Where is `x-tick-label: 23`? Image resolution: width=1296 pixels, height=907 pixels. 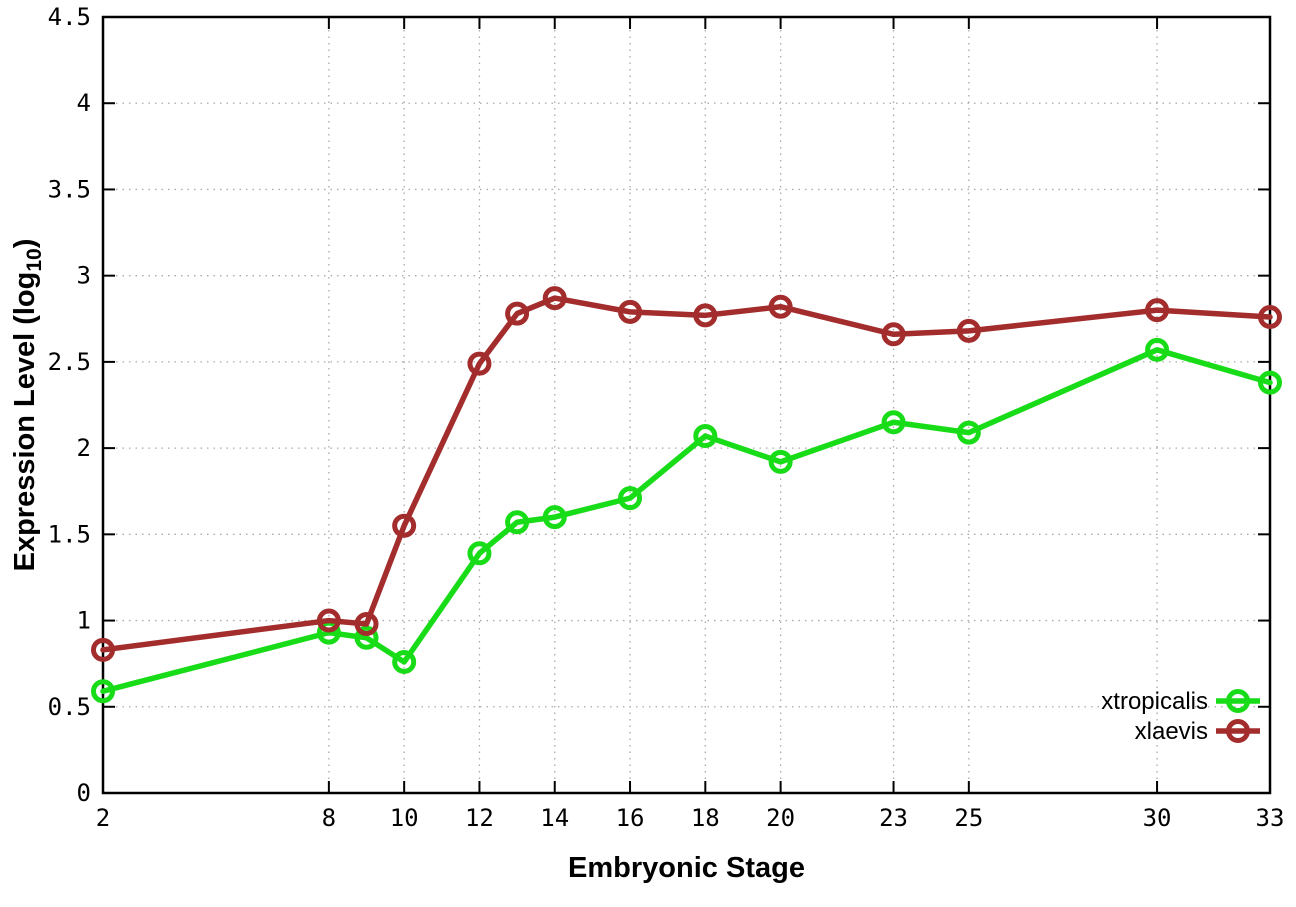 x-tick-label: 23 is located at coordinates (893, 818).